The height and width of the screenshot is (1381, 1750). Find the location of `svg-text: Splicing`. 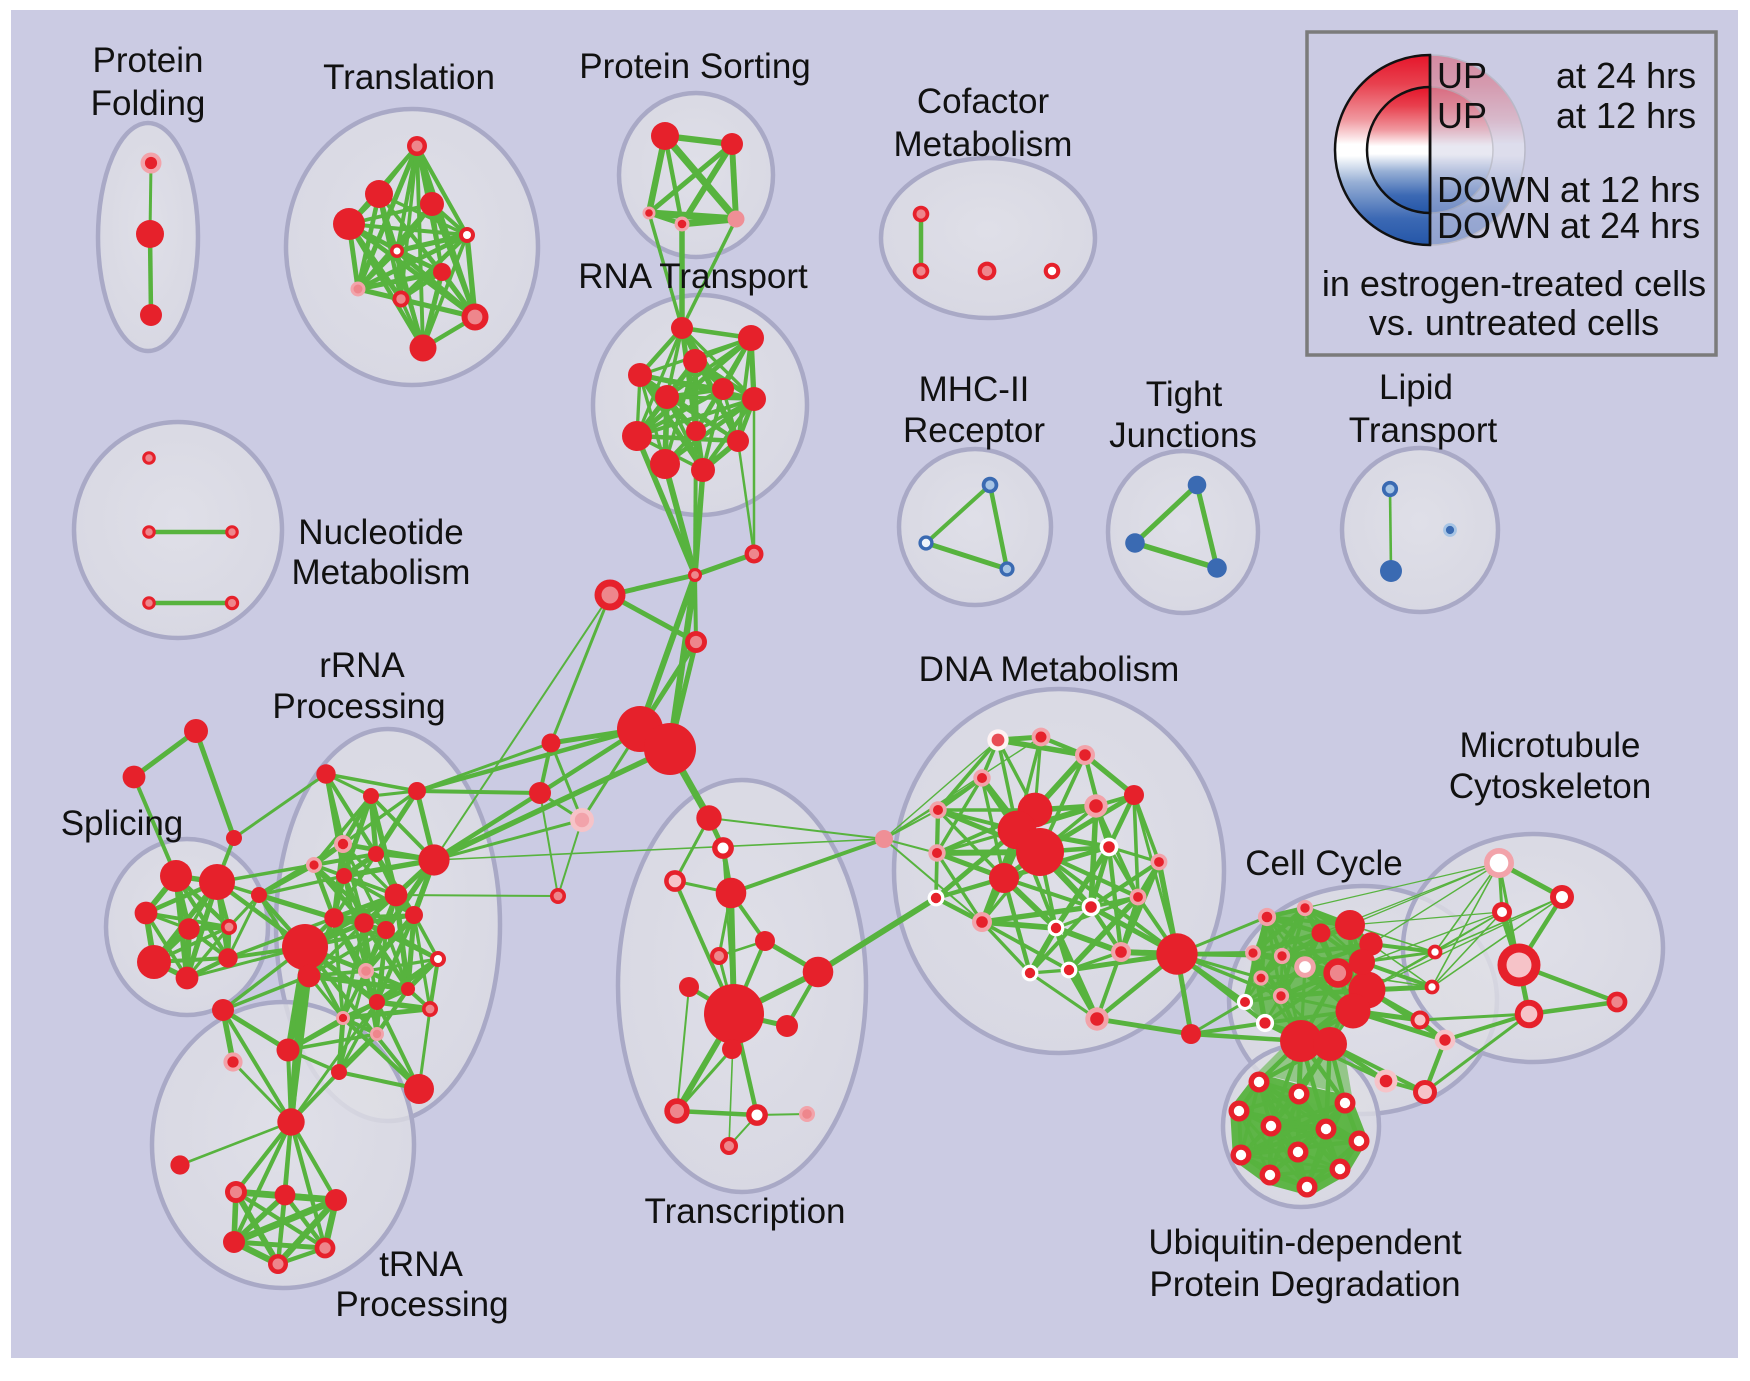

svg-text: Splicing is located at coordinates (122, 823).